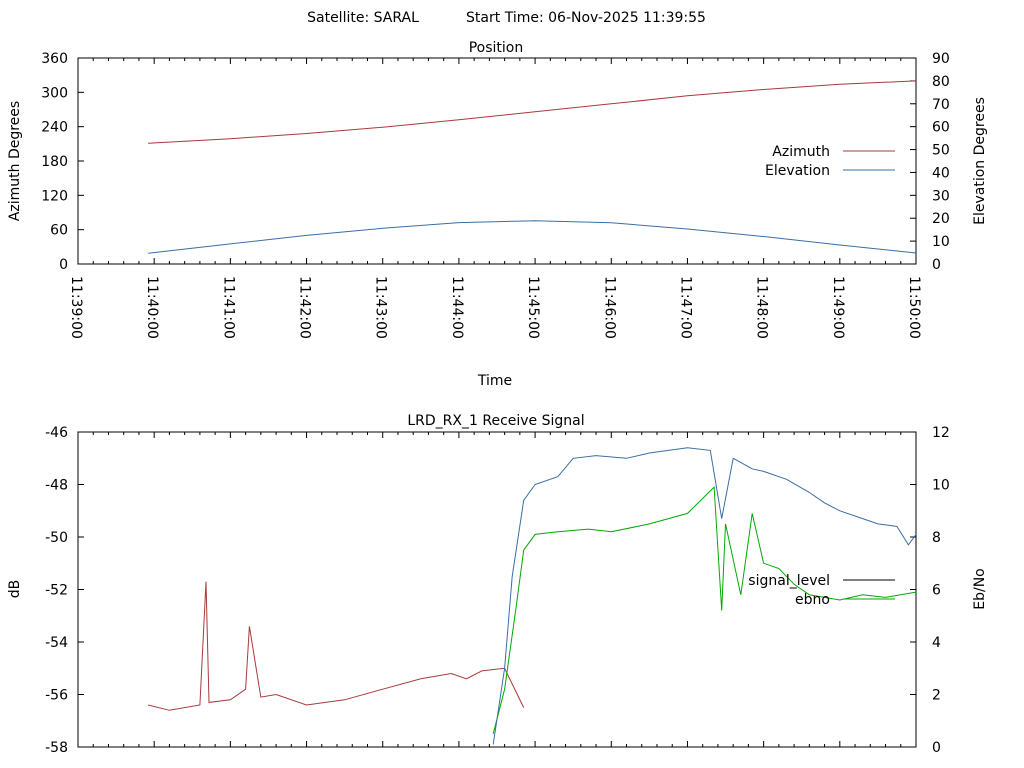 The image size is (1024, 768). What do you see at coordinates (941, 82) in the screenshot?
I see `y2-tick-label: 80` at bounding box center [941, 82].